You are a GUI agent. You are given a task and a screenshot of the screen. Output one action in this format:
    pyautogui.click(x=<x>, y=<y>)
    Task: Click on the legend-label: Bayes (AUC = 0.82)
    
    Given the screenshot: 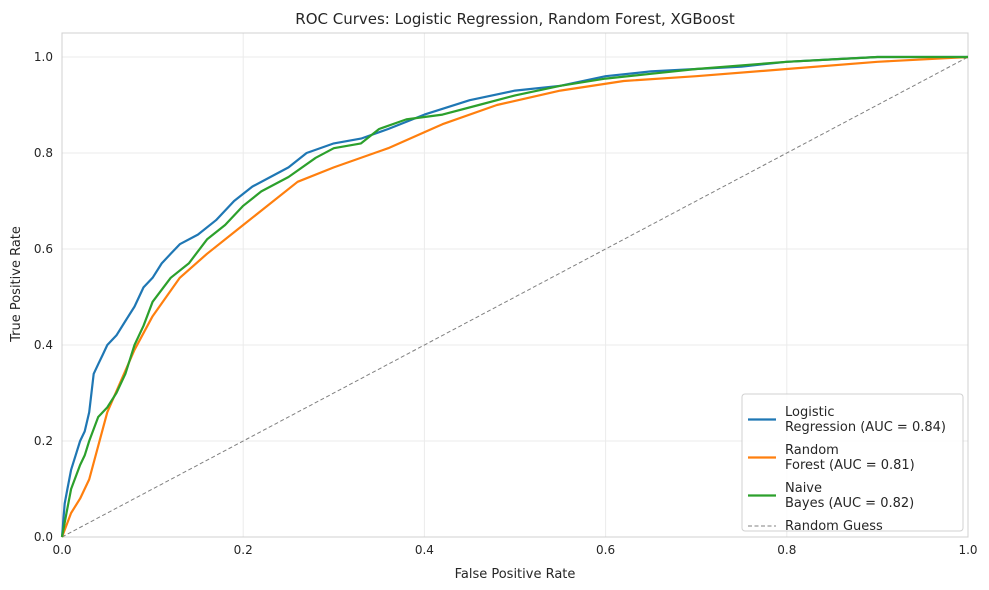 What is the action you would take?
    pyautogui.click(x=849, y=503)
    